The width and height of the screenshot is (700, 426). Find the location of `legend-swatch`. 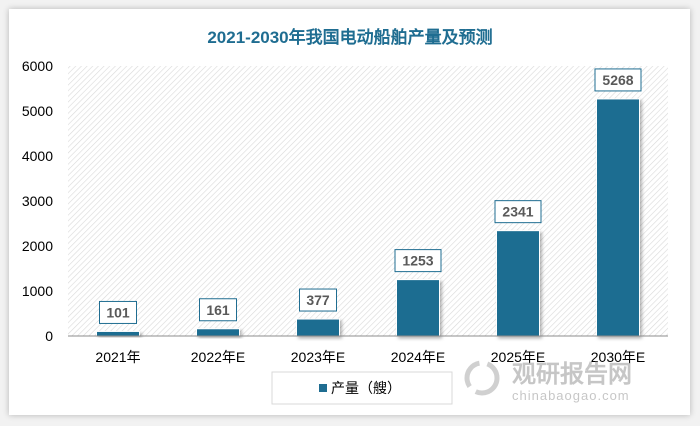

legend-swatch is located at coordinates (323, 388).